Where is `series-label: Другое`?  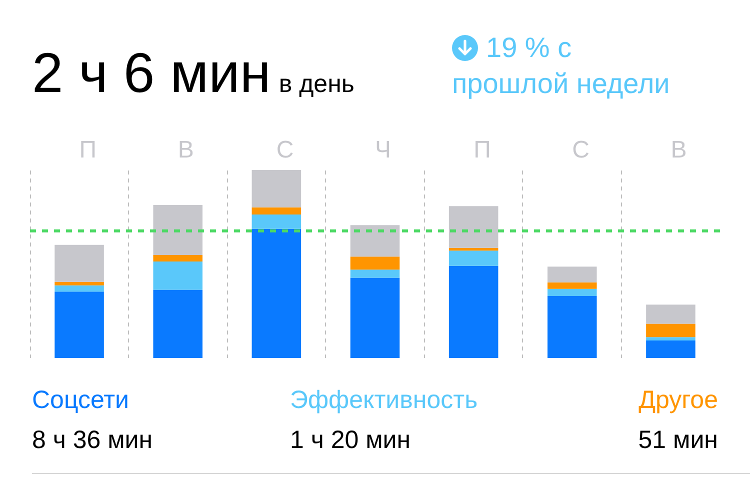 series-label: Другое is located at coordinates (678, 400).